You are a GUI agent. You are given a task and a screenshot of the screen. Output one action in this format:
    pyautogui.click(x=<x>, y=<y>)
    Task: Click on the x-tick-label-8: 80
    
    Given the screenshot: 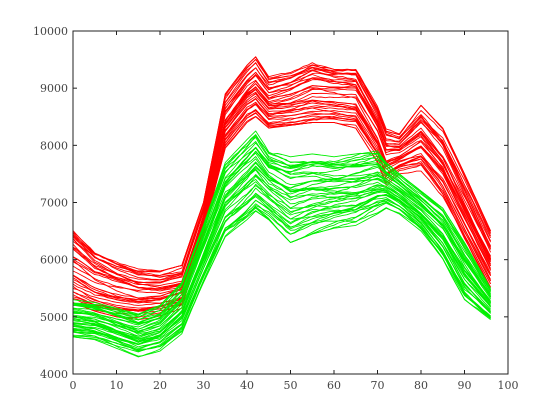 What is the action you would take?
    pyautogui.click(x=421, y=385)
    